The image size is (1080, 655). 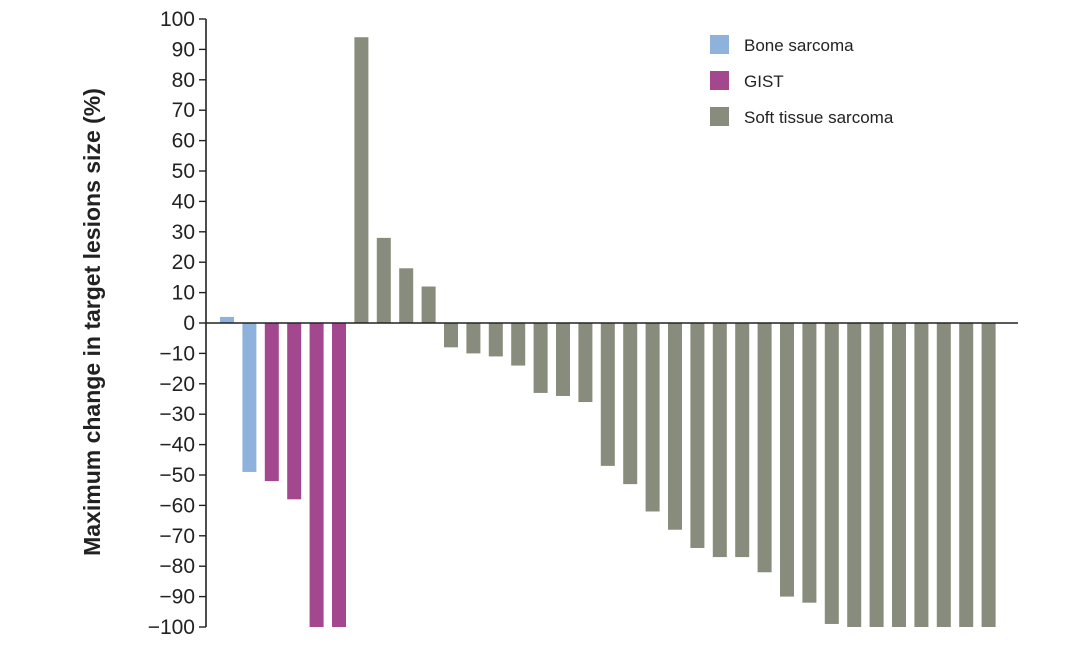 I want to click on y-tick-label: 0, so click(x=189, y=323).